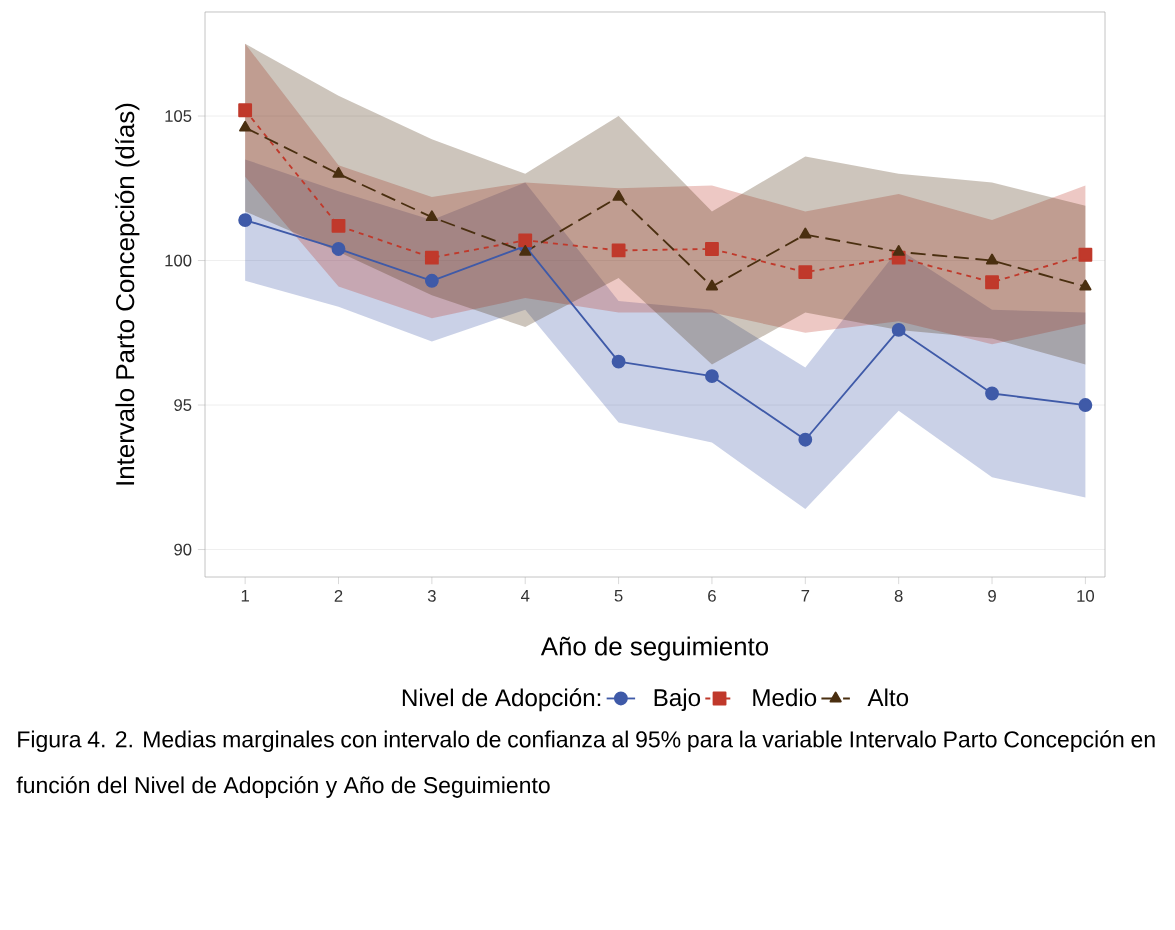 The width and height of the screenshot is (1175, 930). Describe the element at coordinates (585, 764) in the screenshot. I see `text: Figura 4. 2. Medias marginales con intervalo de confianza al 95% para la variable Intervalo Parto Concepción en función del Nivel de Adopción y Año de Seguimiento` at that location.